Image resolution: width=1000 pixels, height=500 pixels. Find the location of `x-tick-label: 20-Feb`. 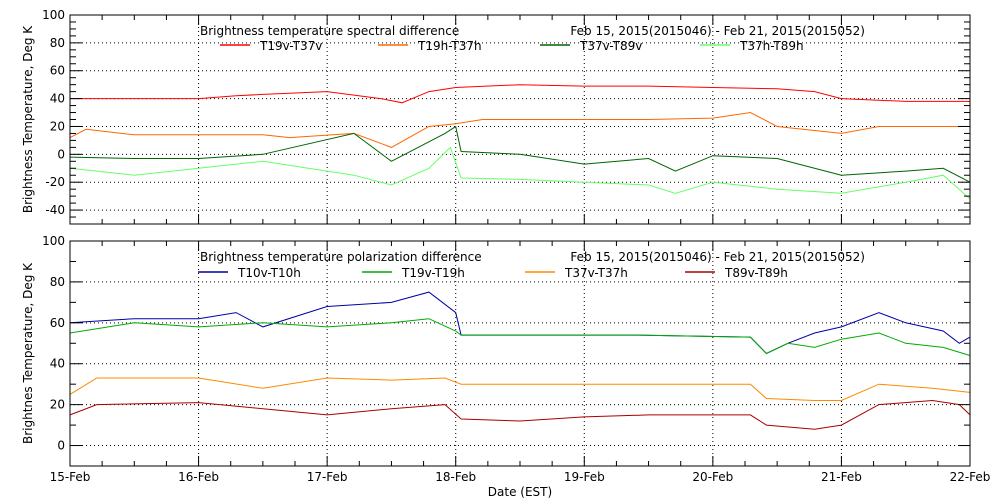

x-tick-label: 20-Feb is located at coordinates (712, 477).